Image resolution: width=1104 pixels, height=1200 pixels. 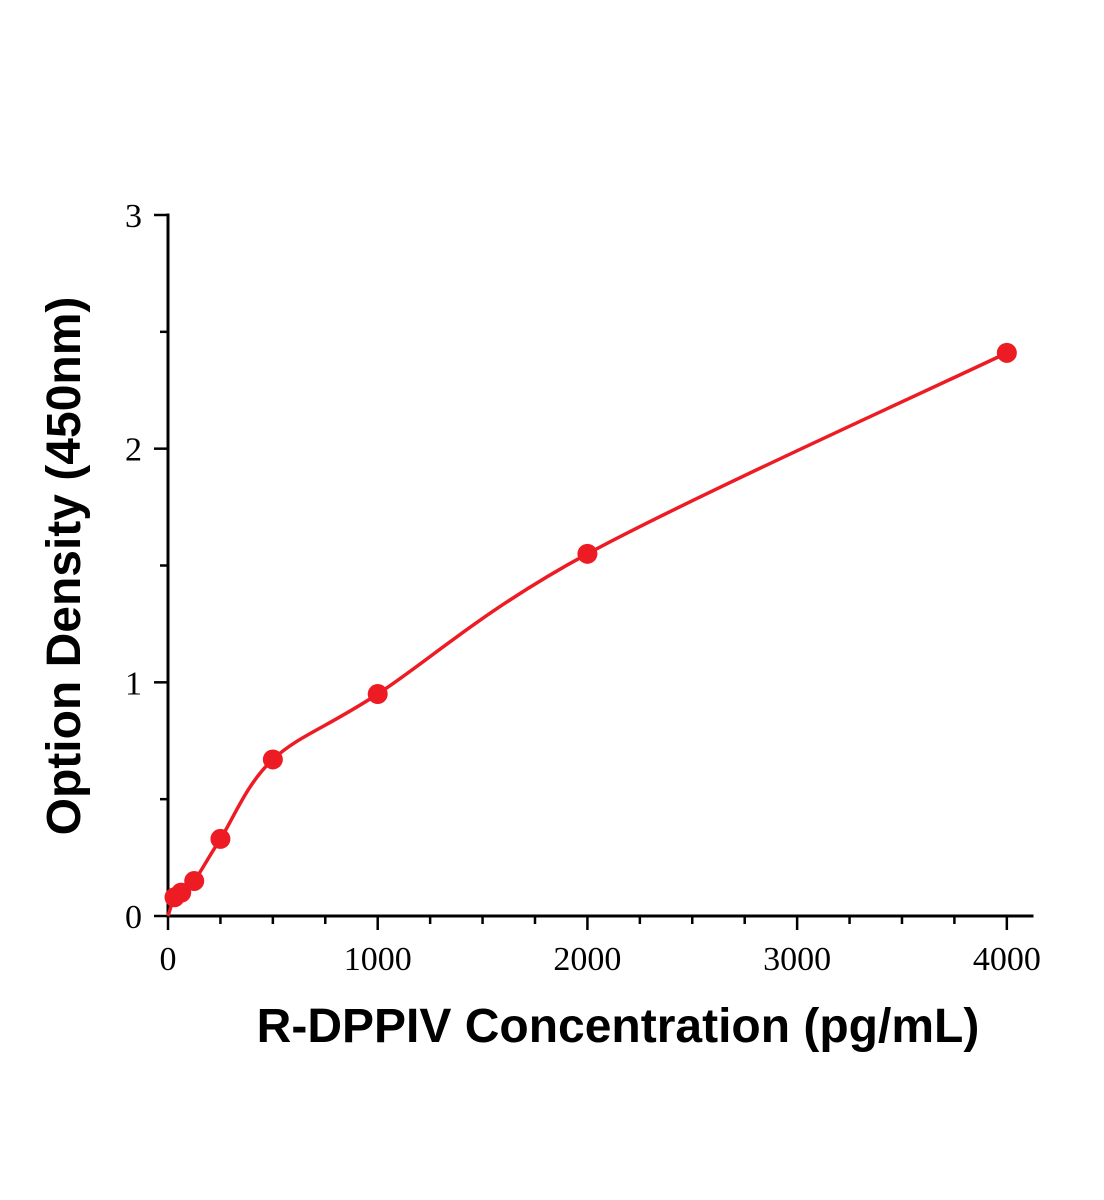 I want to click on y-tick-label: 2, so click(x=133, y=450).